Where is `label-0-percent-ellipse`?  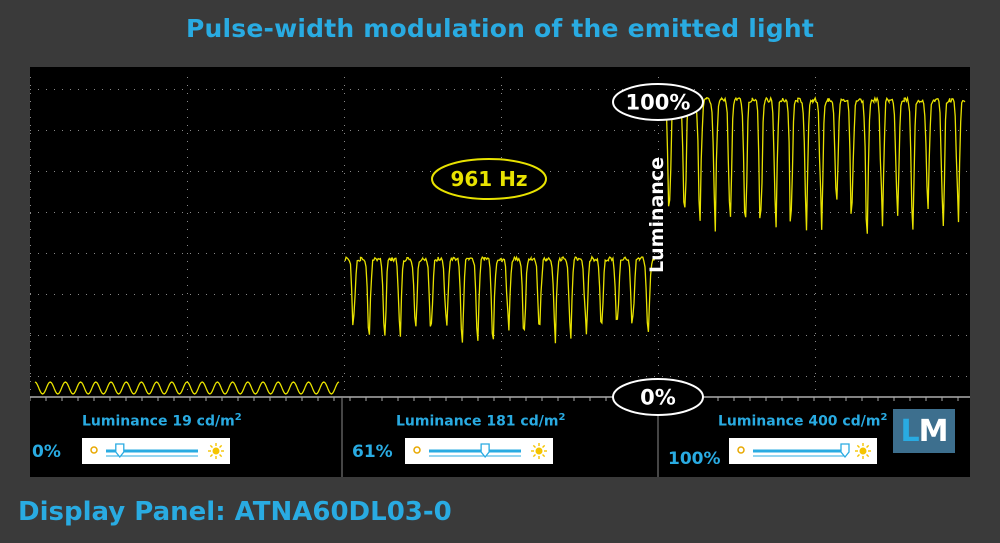 label-0-percent-ellipse is located at coordinates (658, 397).